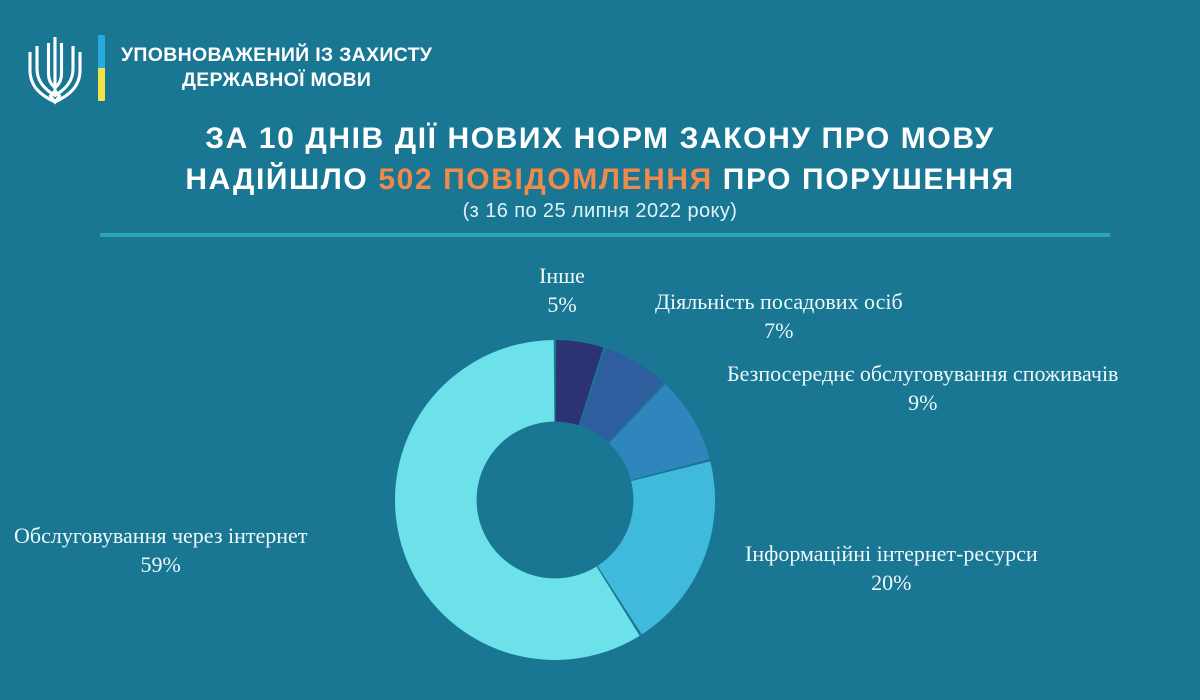 Image resolution: width=1200 pixels, height=700 pixels. I want to click on slice-label-officials-value: 7%, so click(779, 331).